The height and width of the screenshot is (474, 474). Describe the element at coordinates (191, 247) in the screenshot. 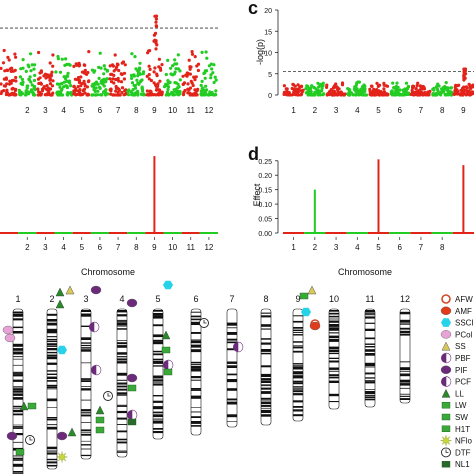

I see `x-tick-label: 11` at that location.